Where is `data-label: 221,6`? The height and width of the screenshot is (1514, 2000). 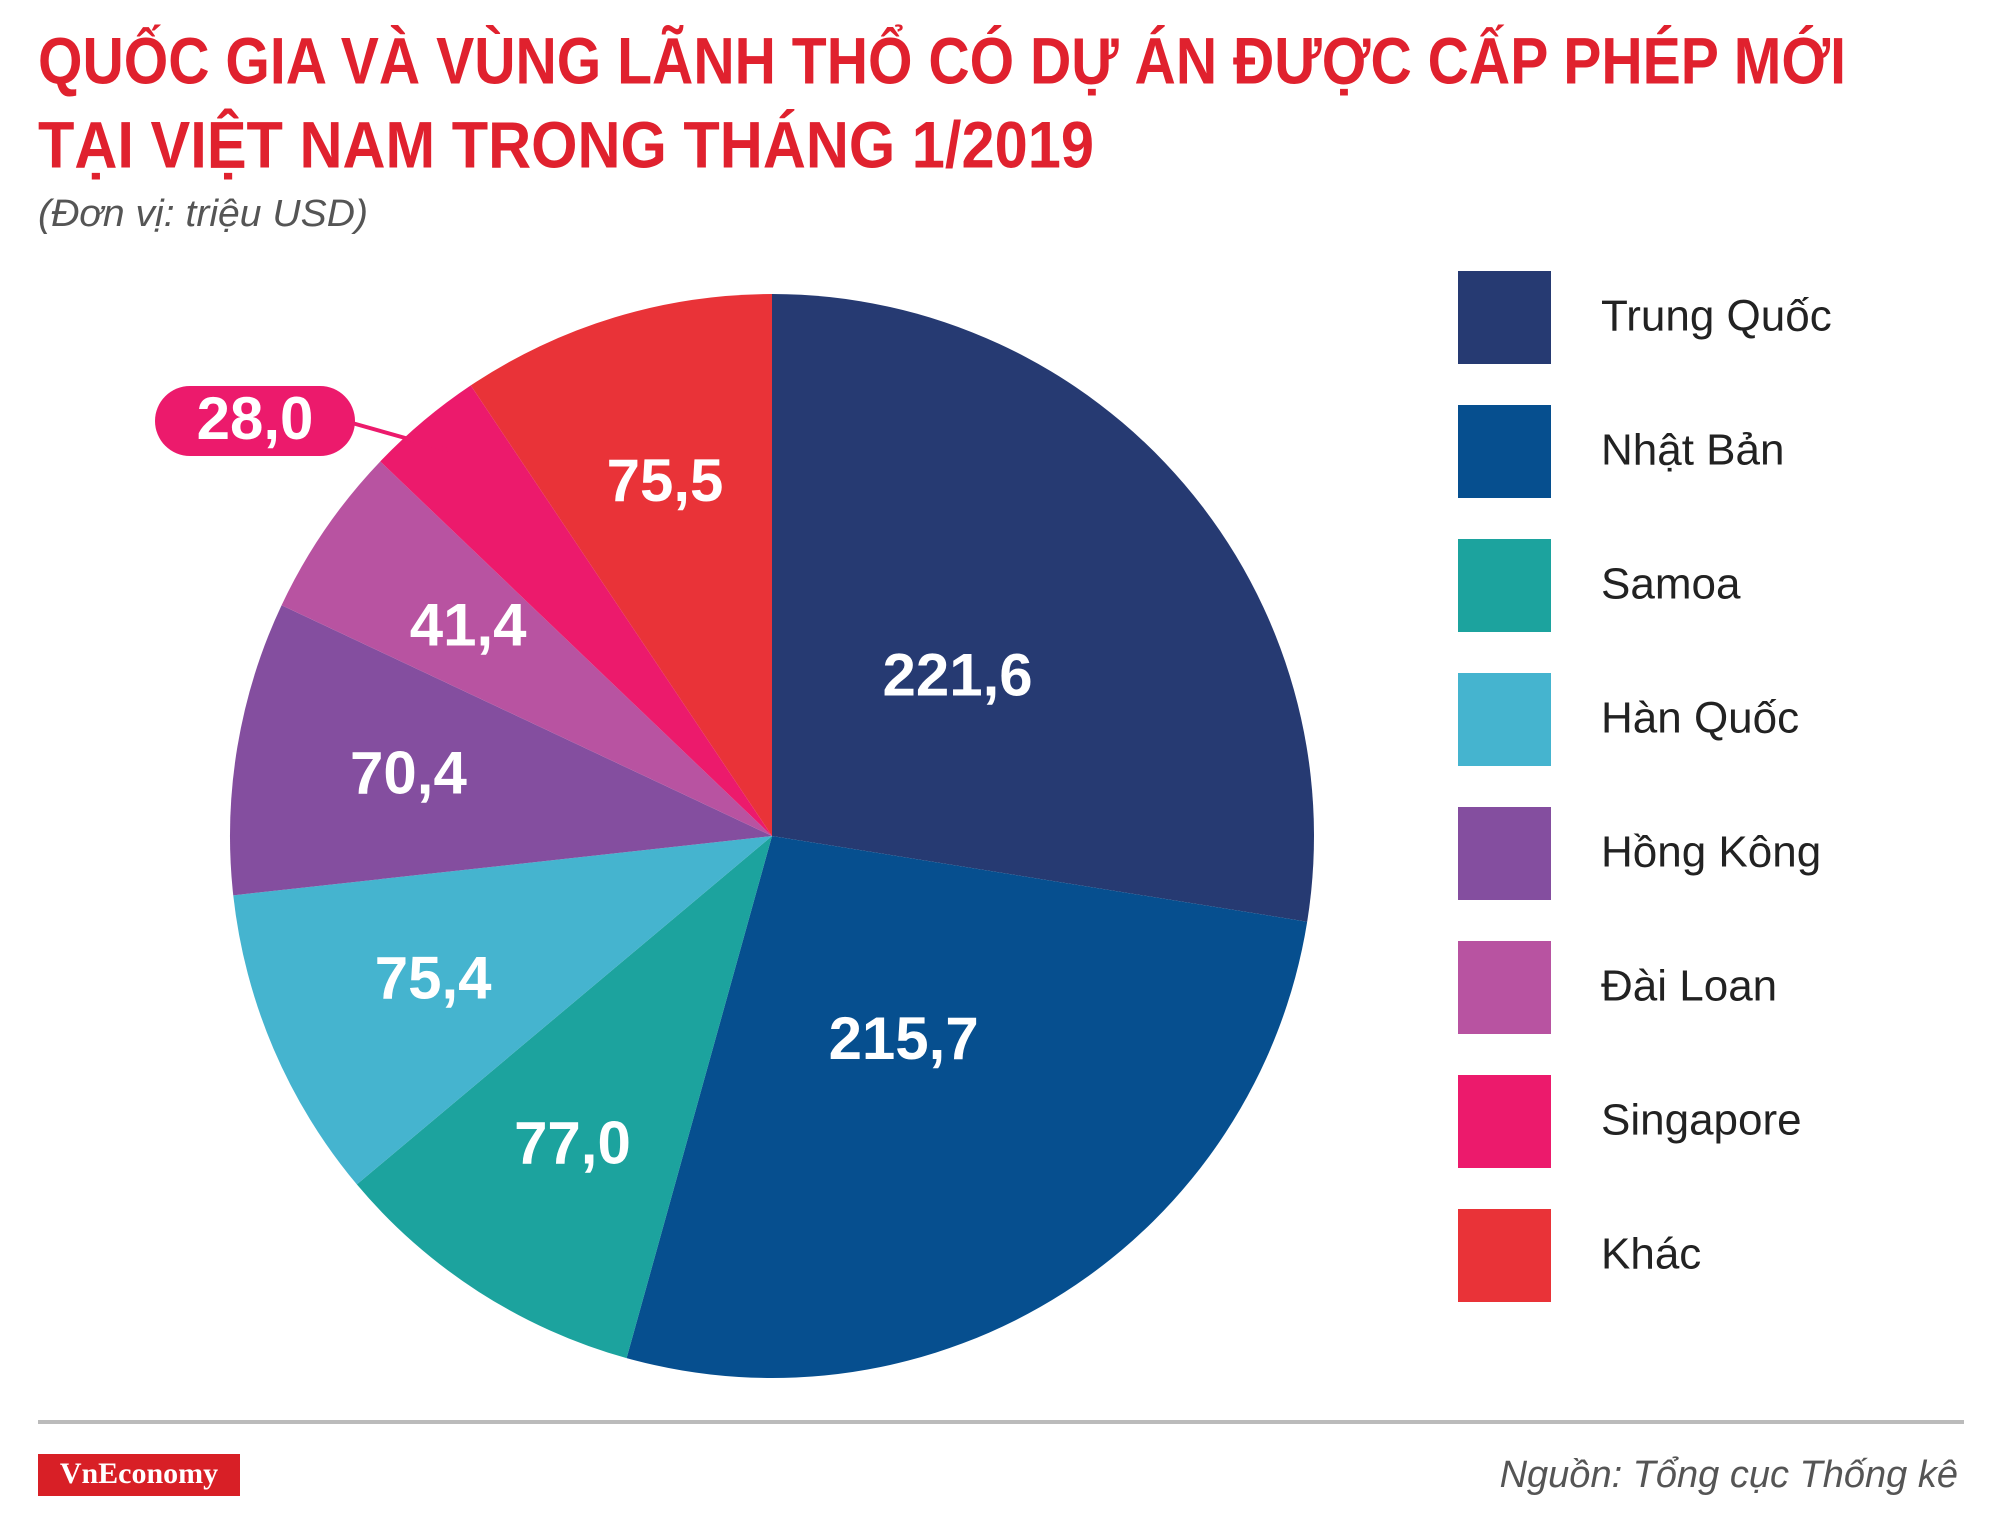 data-label: 221,6 is located at coordinates (958, 675).